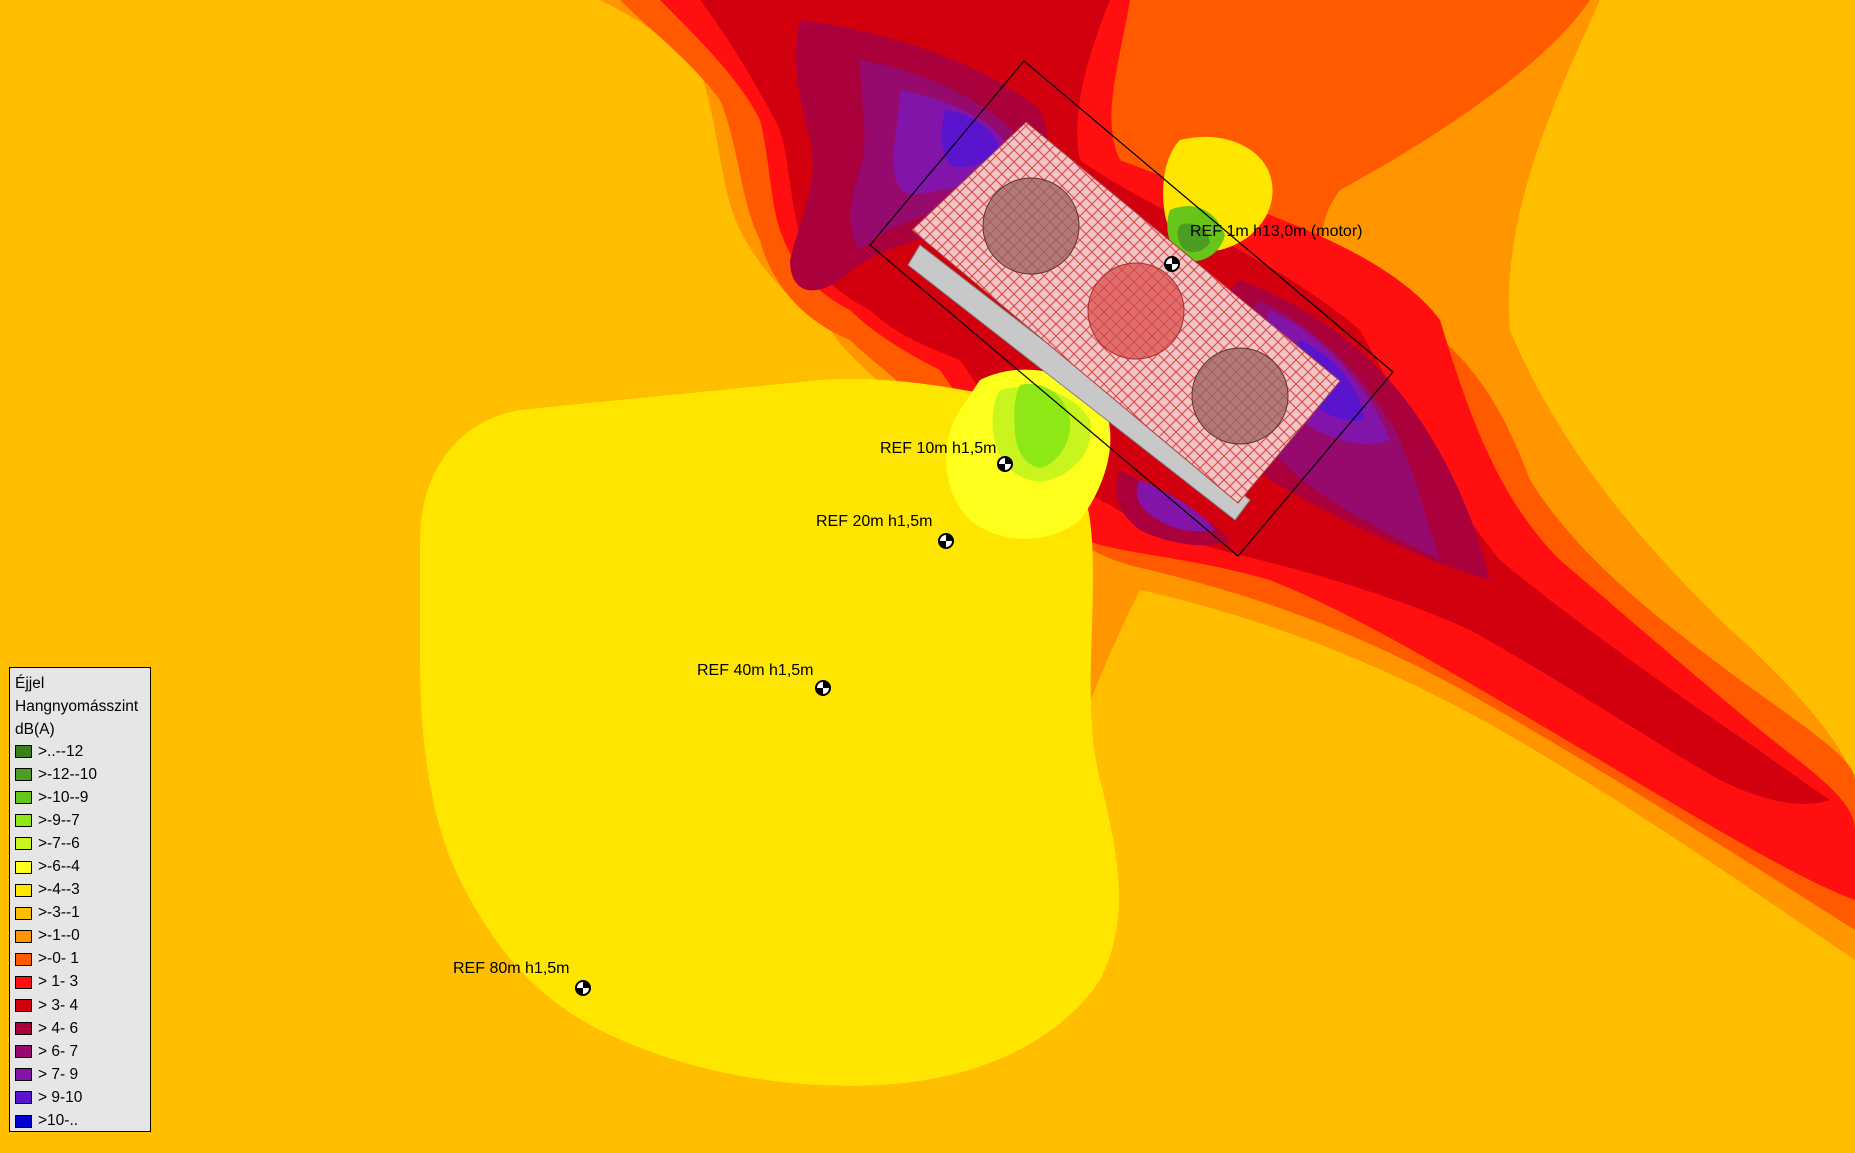 Image resolution: width=1855 pixels, height=1153 pixels. What do you see at coordinates (1042, 426) in the screenshot?
I see `contour-lime` at bounding box center [1042, 426].